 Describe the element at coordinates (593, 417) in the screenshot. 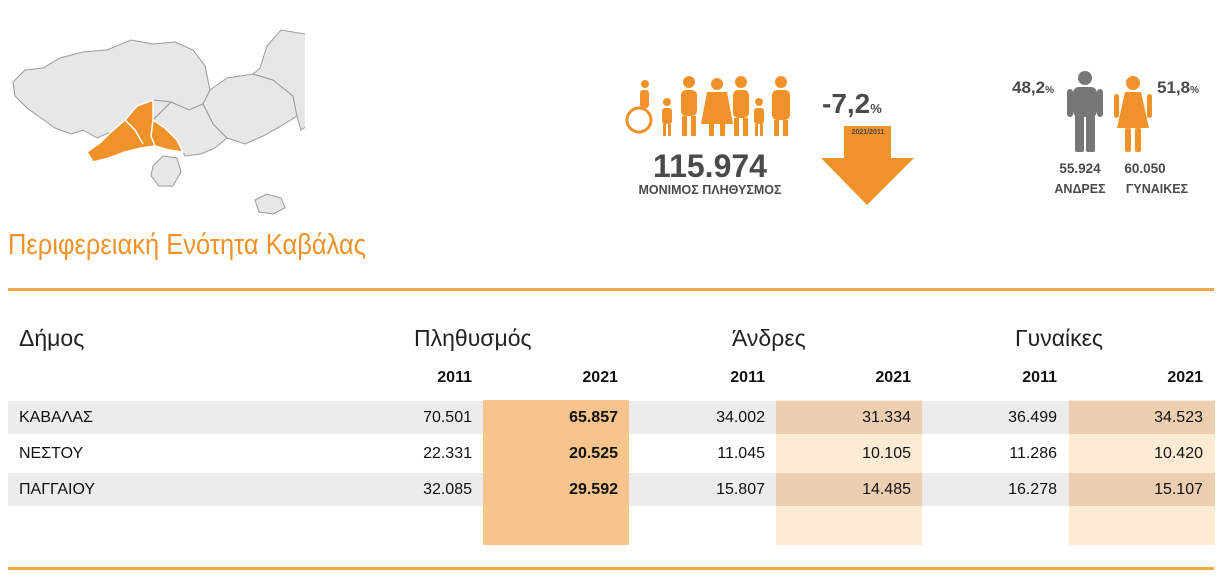

I see `table-cell: 65.857` at that location.